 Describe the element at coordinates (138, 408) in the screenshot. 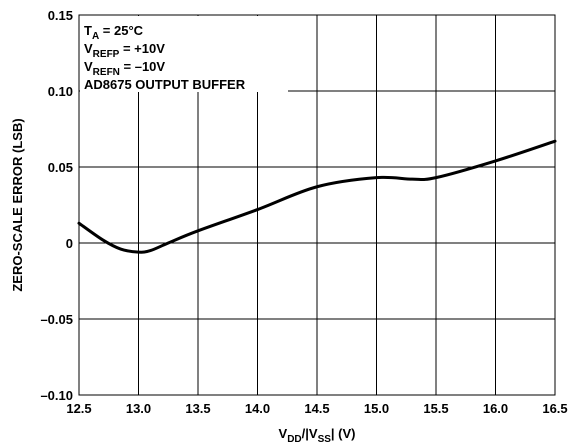

I see `x-tick-label: 13.0` at that location.